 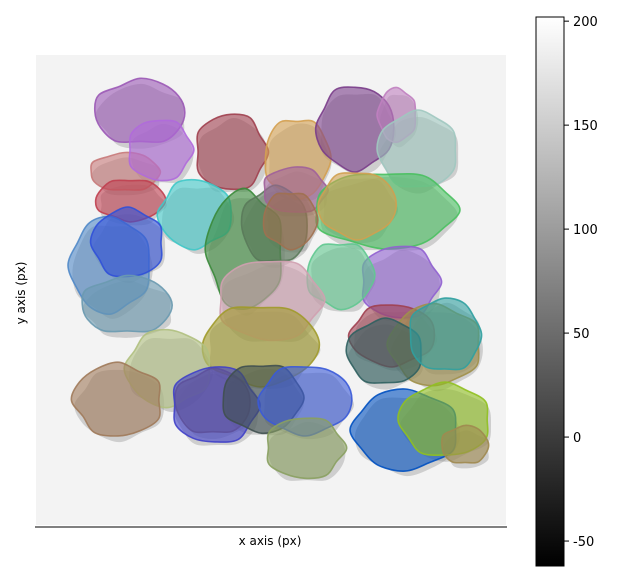 What do you see at coordinates (21, 293) in the screenshot?
I see `y-axis-label: y axis (px)` at bounding box center [21, 293].